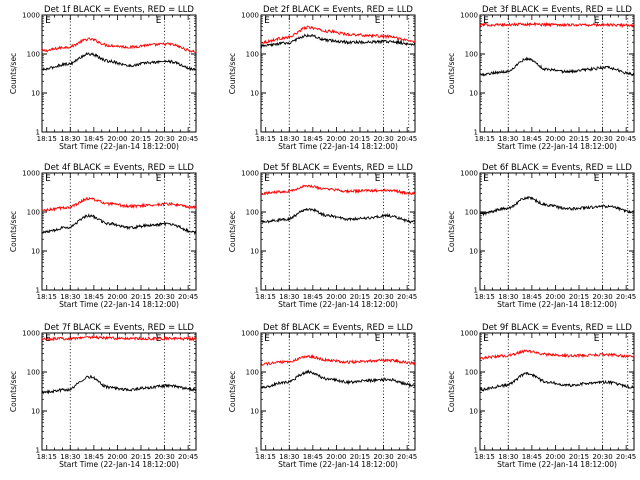  I want to click on panel-title: Det 6f BLACK = Events, RED = LLD, so click(557, 168).